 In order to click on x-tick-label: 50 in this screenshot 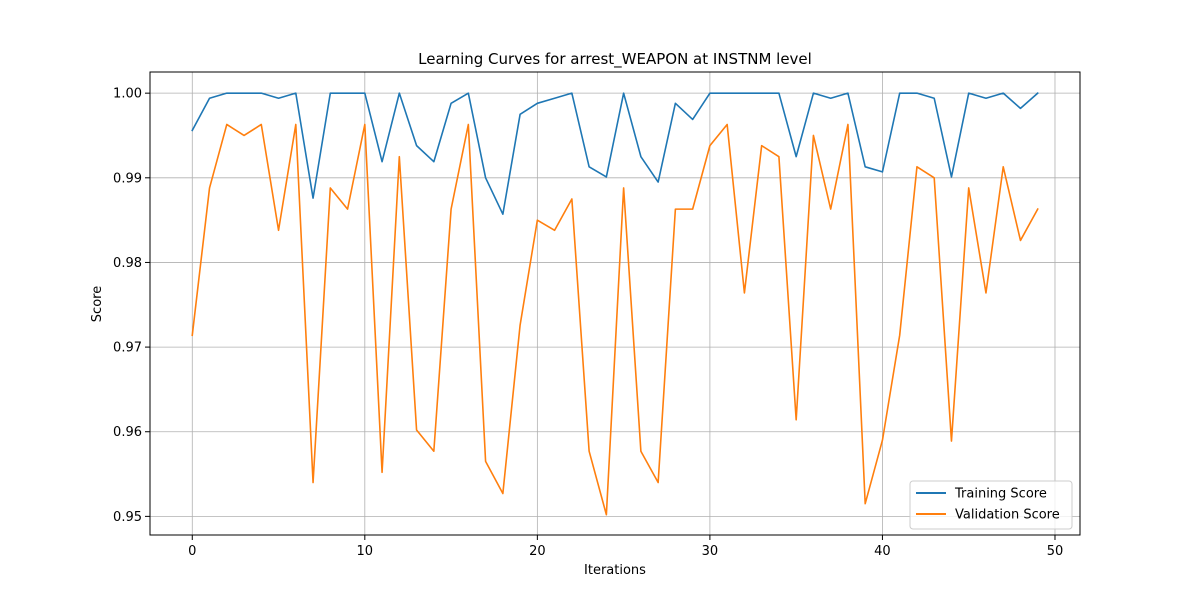, I will do `click(1055, 551)`.